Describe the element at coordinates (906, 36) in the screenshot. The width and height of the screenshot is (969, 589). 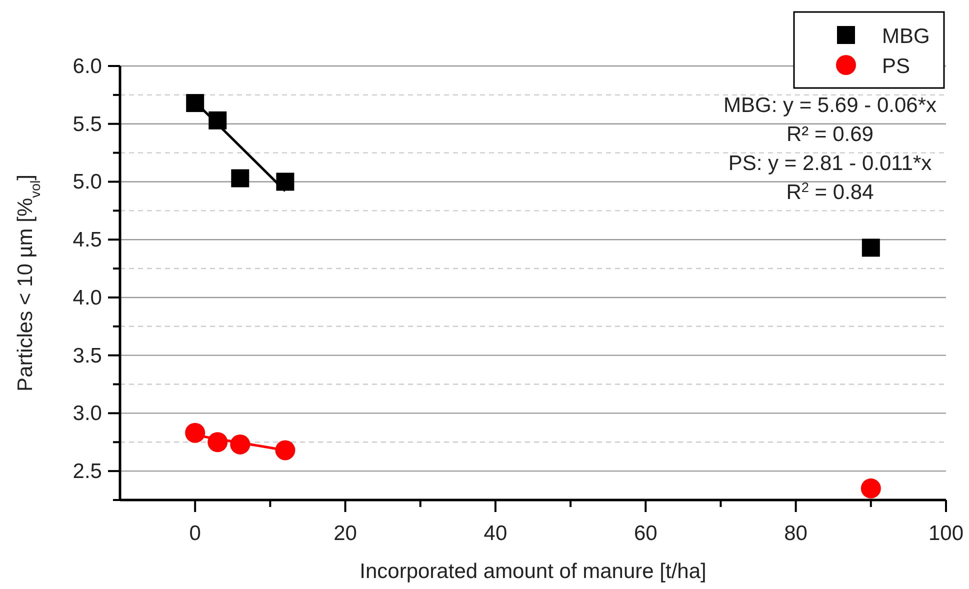
I see `legend-label: MBG` at that location.